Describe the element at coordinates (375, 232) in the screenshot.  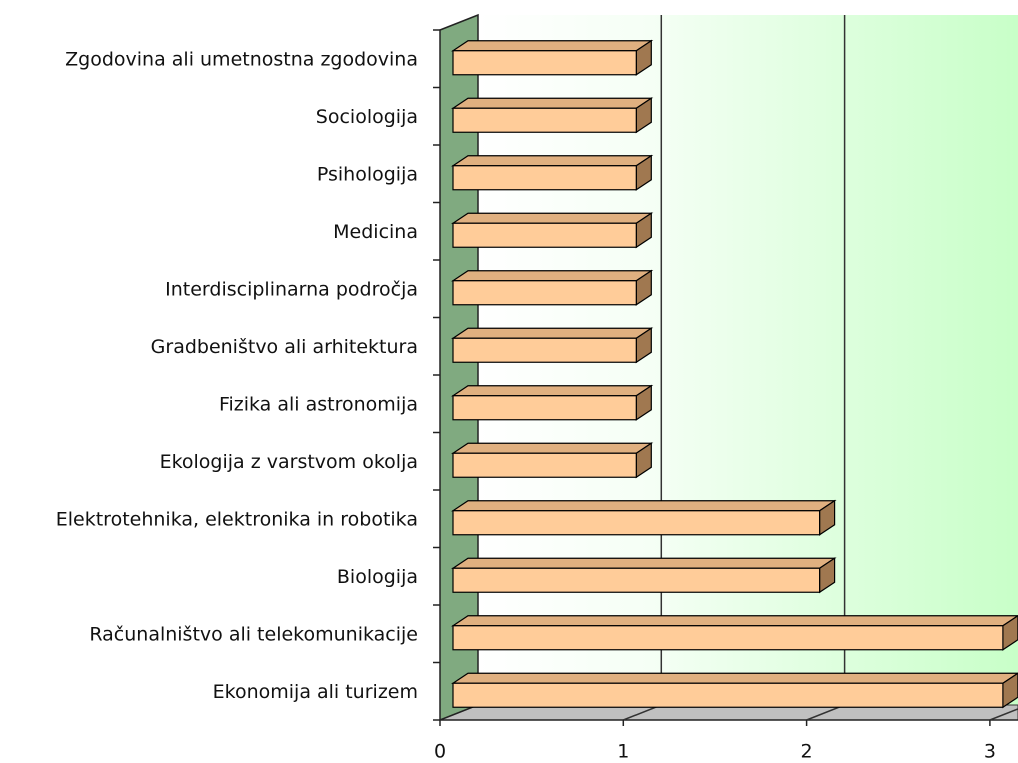
I see `y-tick-label: Medicina` at that location.